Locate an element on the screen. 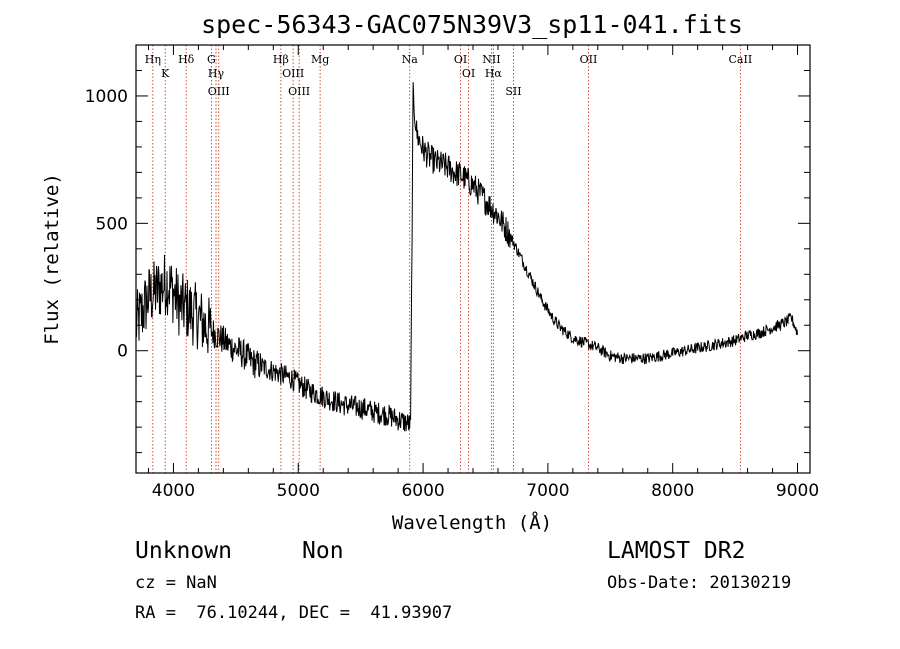 This screenshot has height=649, width=900. line-marker-label-11: OI is located at coordinates (460, 59).